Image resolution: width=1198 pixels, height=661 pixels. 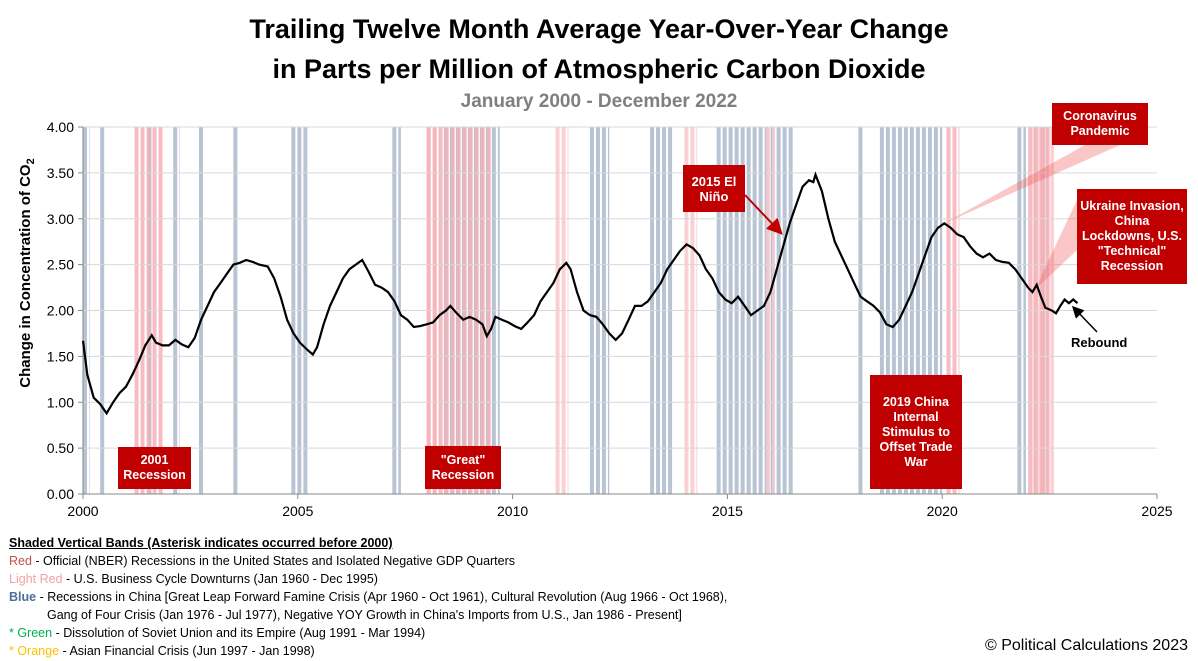 I want to click on y-tick-label: 4.00, so click(x=60, y=127).